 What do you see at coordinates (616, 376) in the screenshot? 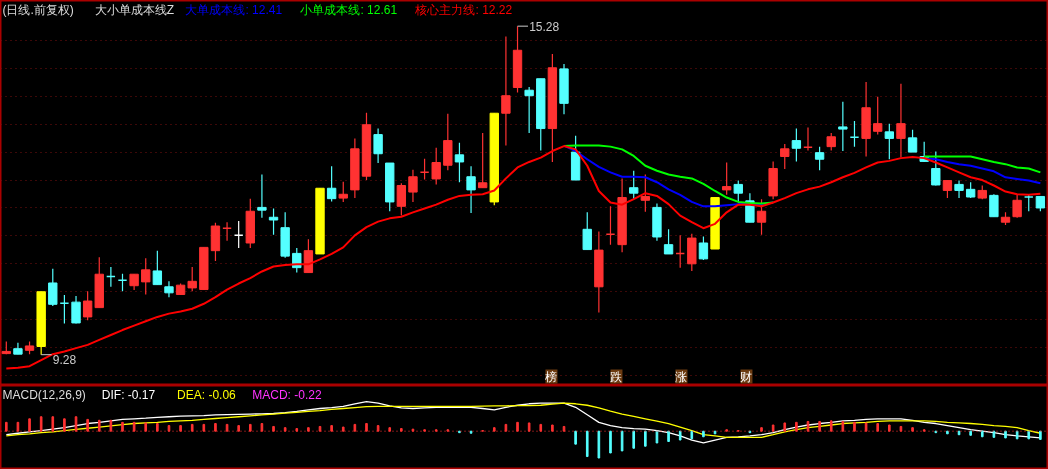
I see `text: 跌` at bounding box center [616, 376].